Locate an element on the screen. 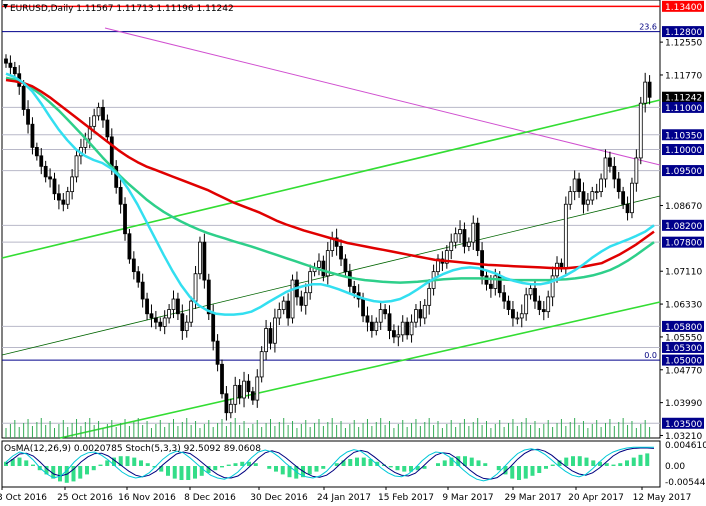  time-axis-label: 20 Apr 2017 is located at coordinates (596, 498).